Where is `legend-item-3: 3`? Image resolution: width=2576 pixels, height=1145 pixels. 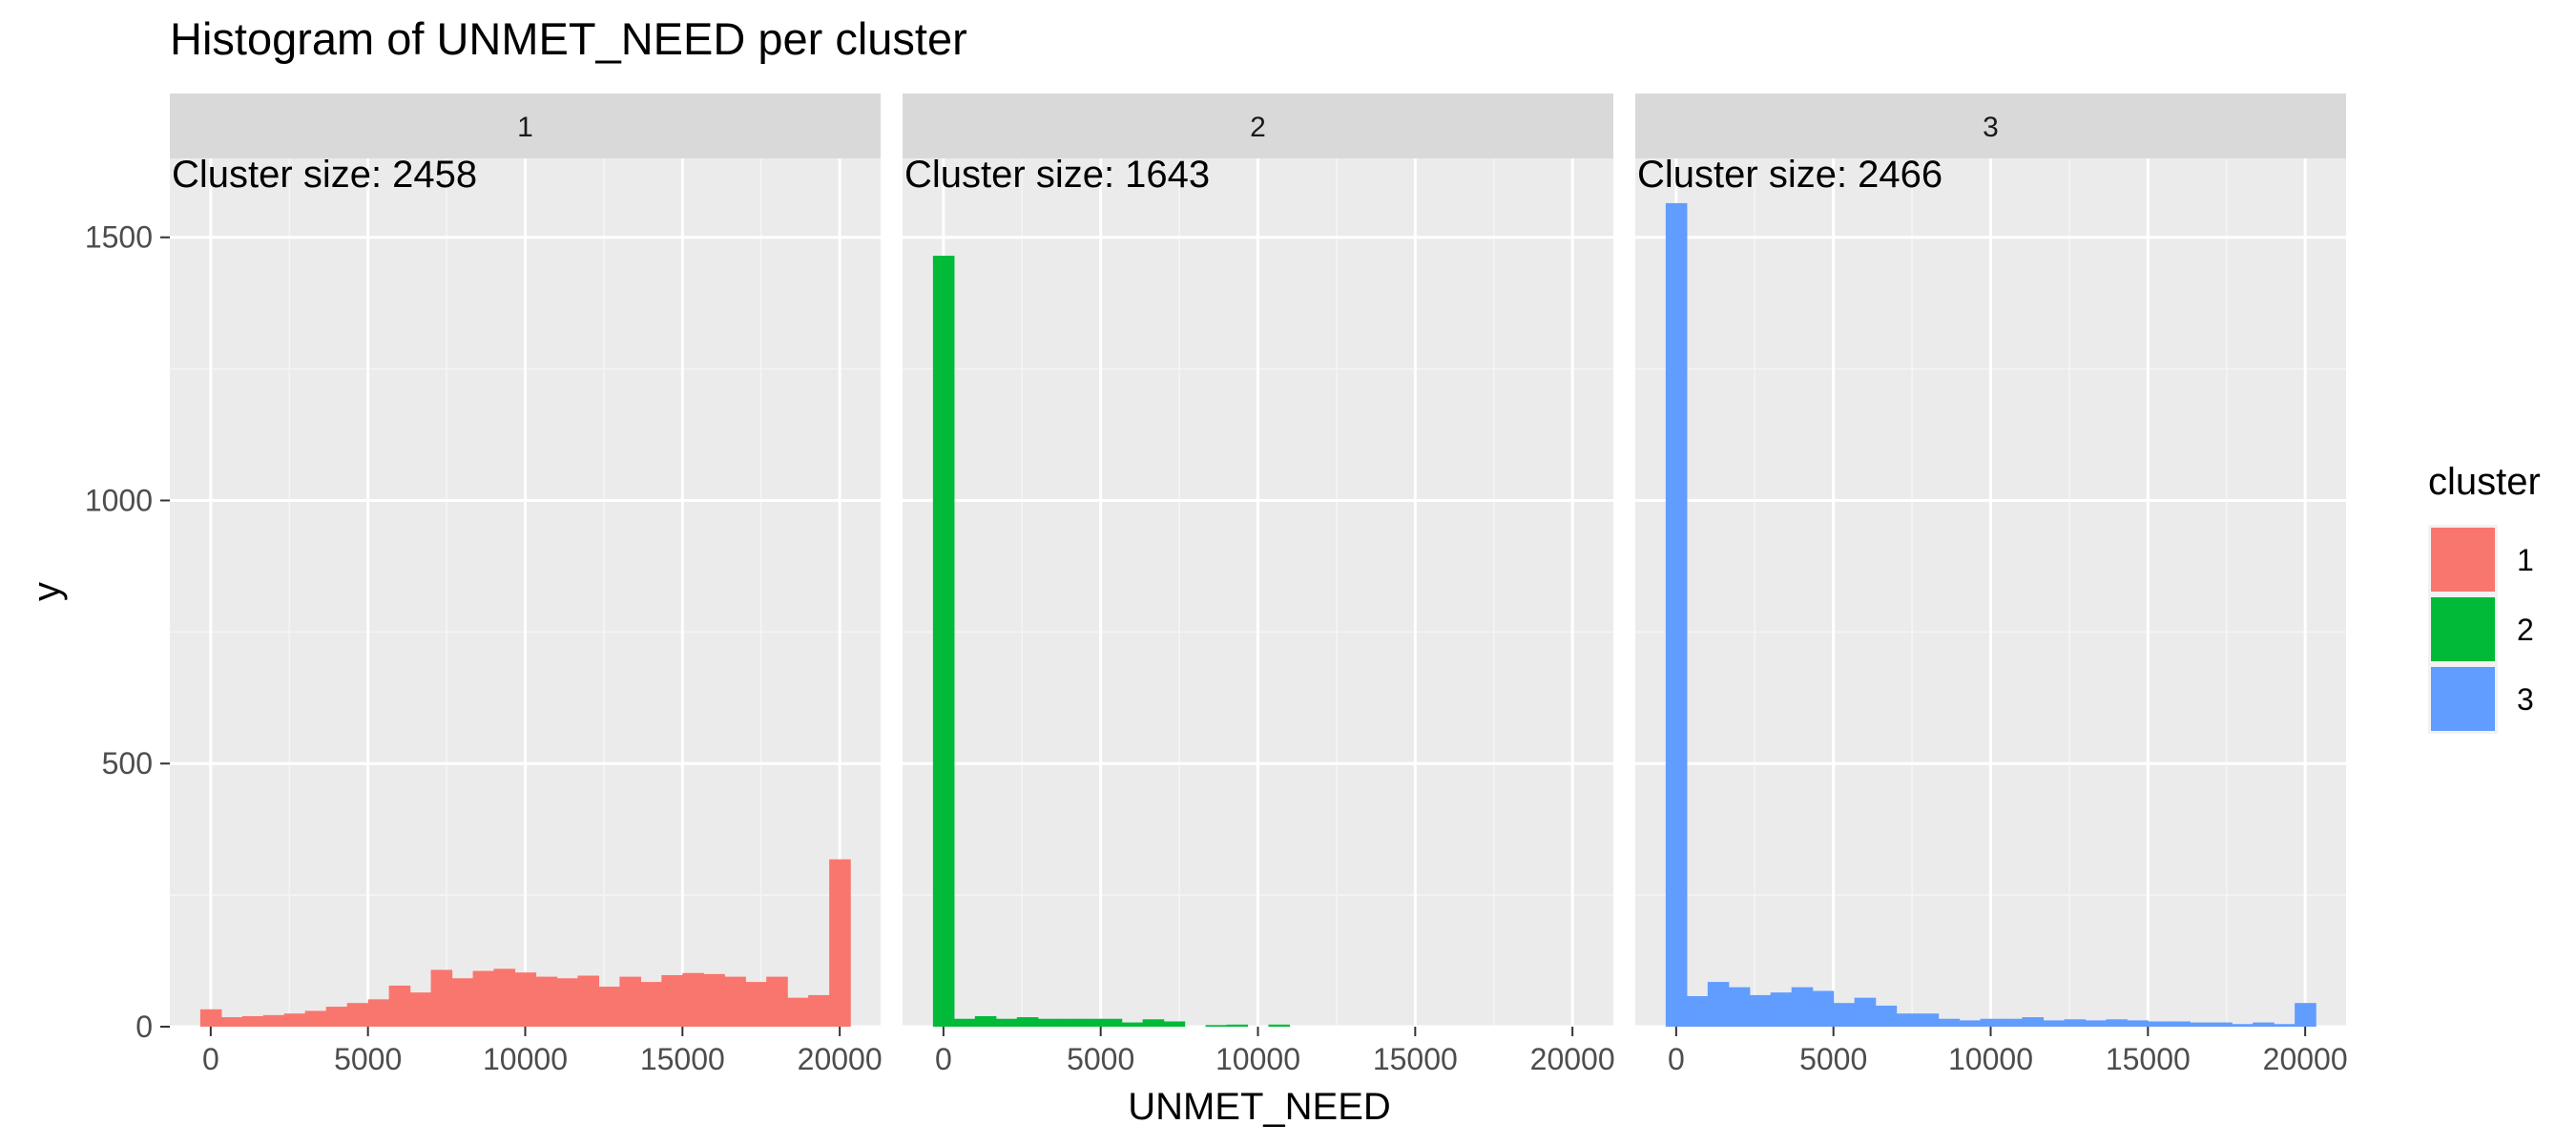 legend-item-3: 3 is located at coordinates (2481, 699).